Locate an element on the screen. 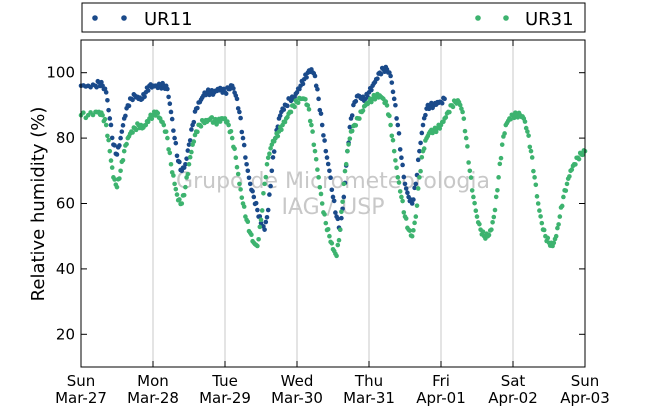 This screenshot has width=650, height=413. legend-label-ur11: UR11 is located at coordinates (168, 19).